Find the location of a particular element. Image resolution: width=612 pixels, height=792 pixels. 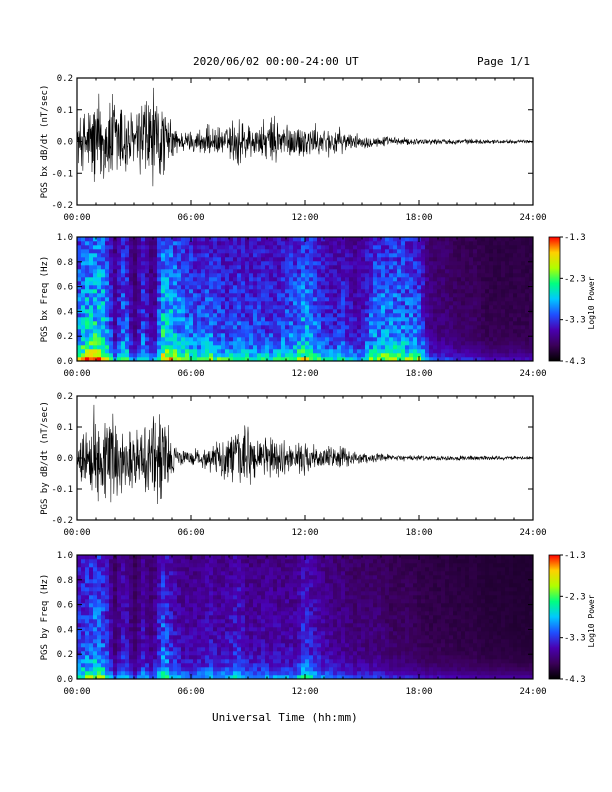

x-tick-label: 12:00 is located at coordinates (304, 374).